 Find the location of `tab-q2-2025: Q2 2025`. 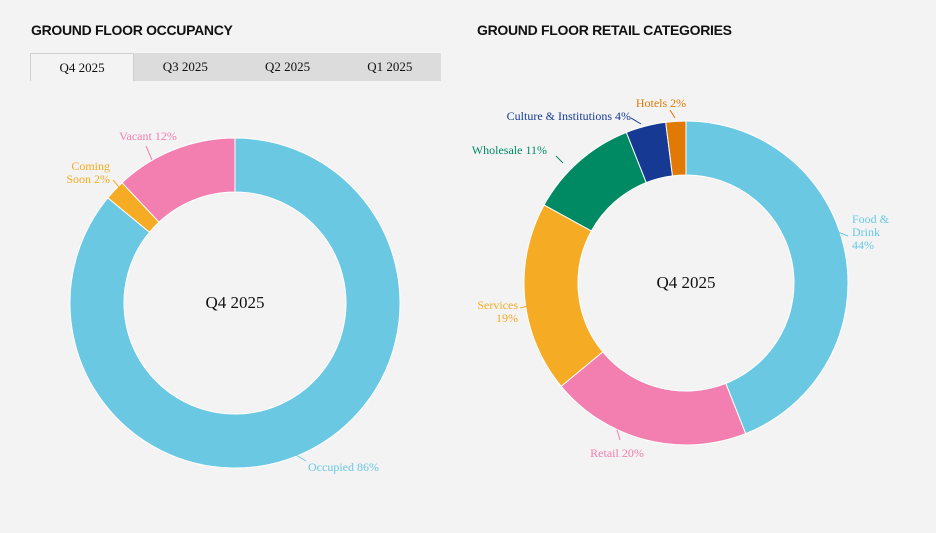

tab-q2-2025: Q2 2025 is located at coordinates (288, 66).